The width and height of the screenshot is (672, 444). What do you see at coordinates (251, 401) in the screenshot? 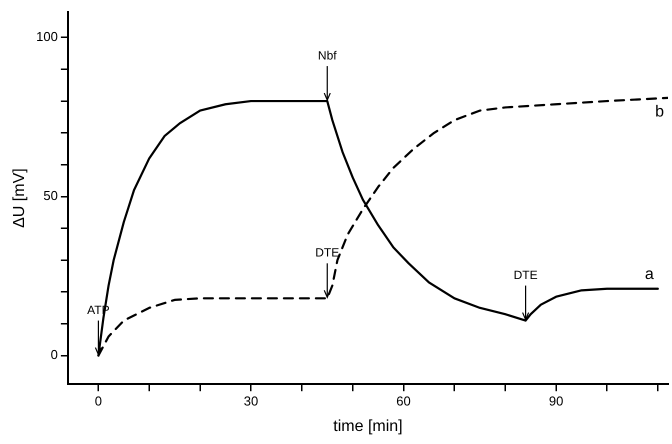
I see `x-tick-label: 30` at bounding box center [251, 401].